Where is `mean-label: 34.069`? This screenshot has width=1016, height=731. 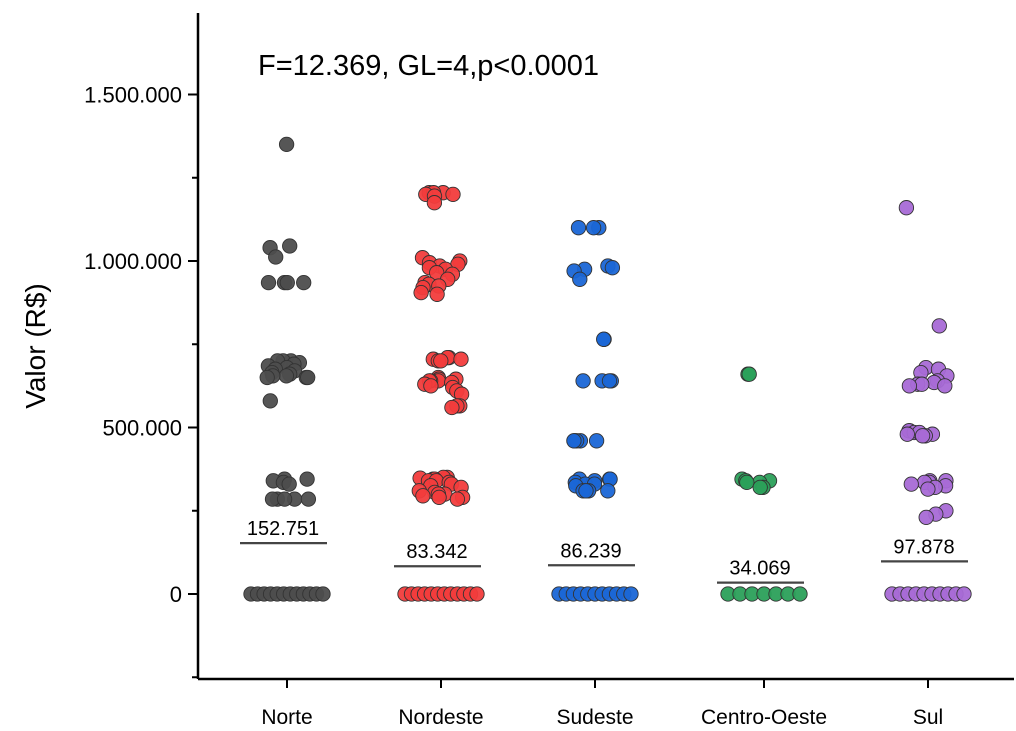
mean-label: 34.069 is located at coordinates (759, 569).